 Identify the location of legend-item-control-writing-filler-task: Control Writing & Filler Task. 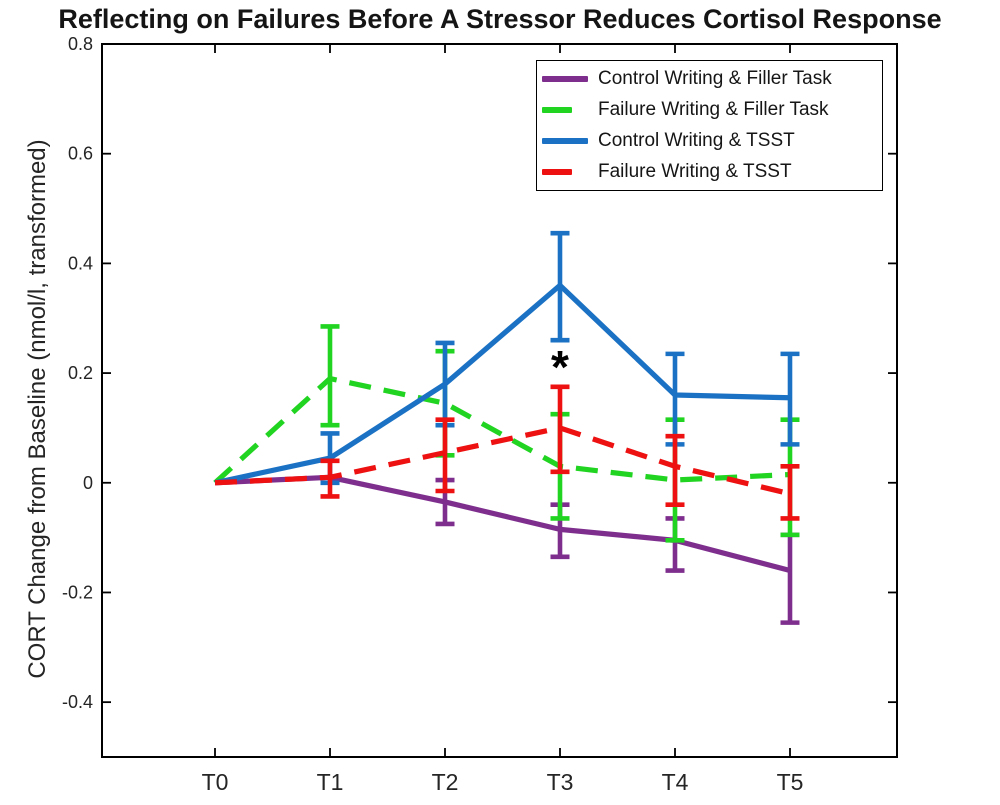
(712, 79).